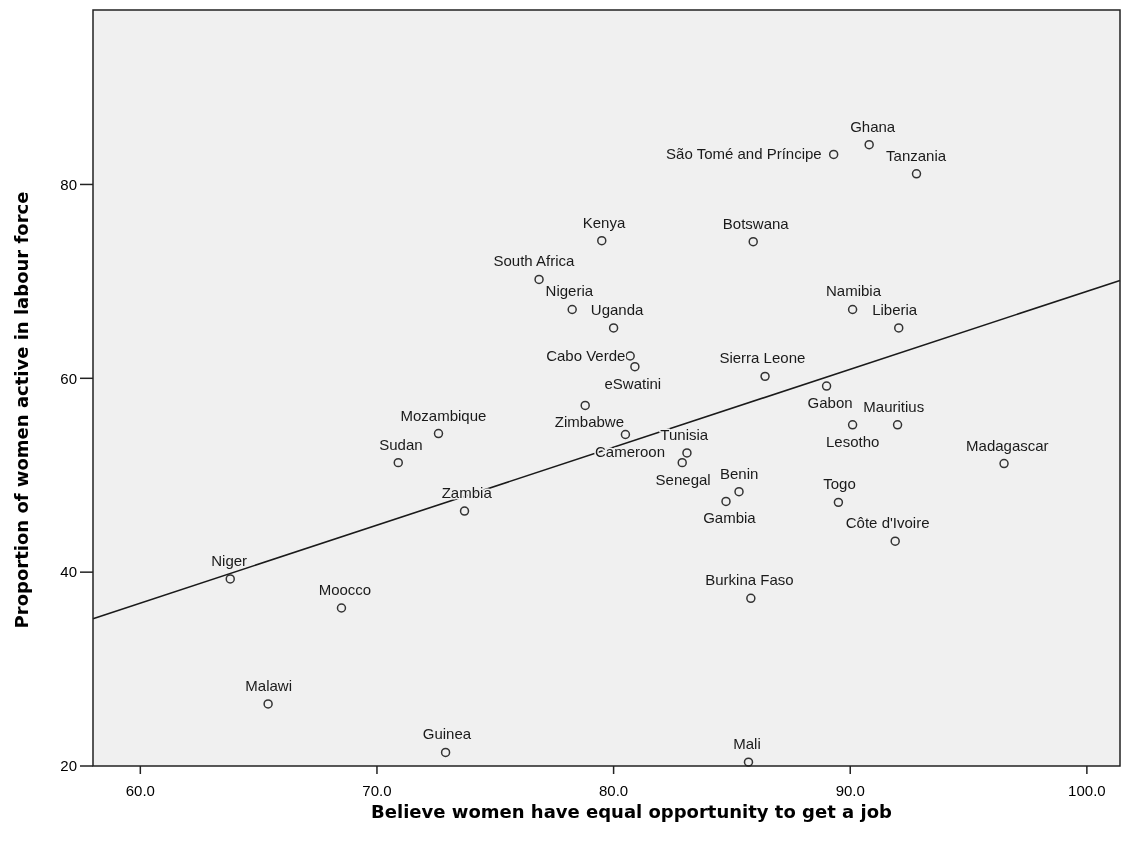 The width and height of the screenshot is (1121, 841). What do you see at coordinates (854, 291) in the screenshot?
I see `annotation: Namibia` at bounding box center [854, 291].